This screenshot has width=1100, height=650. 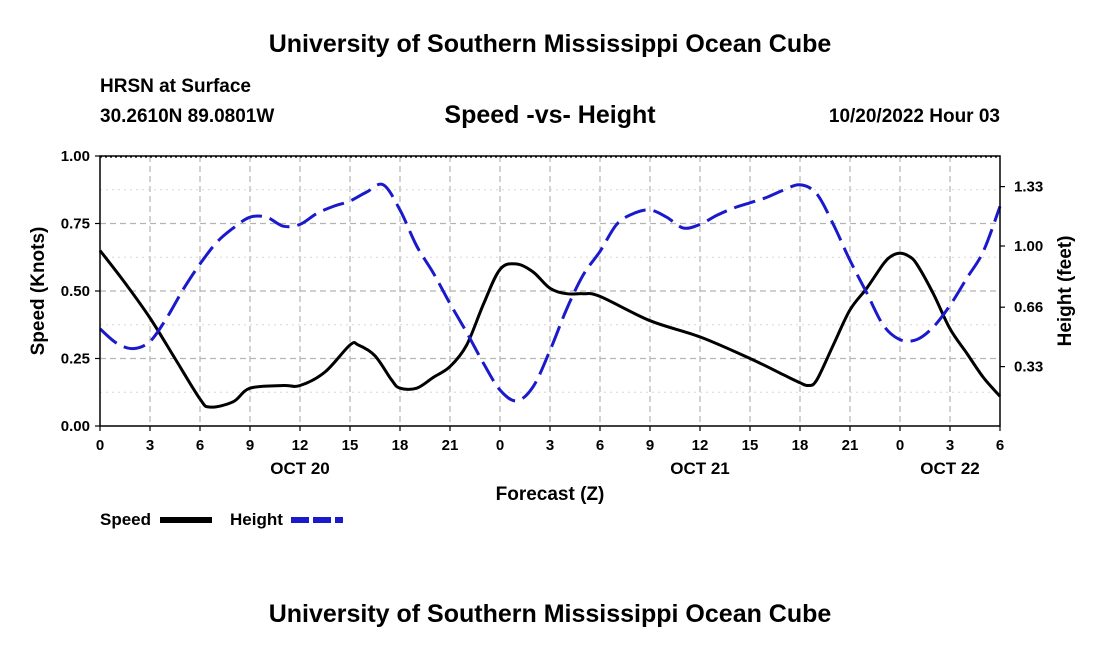 I want to click on legend-speed-label: Speed, so click(x=125, y=519).